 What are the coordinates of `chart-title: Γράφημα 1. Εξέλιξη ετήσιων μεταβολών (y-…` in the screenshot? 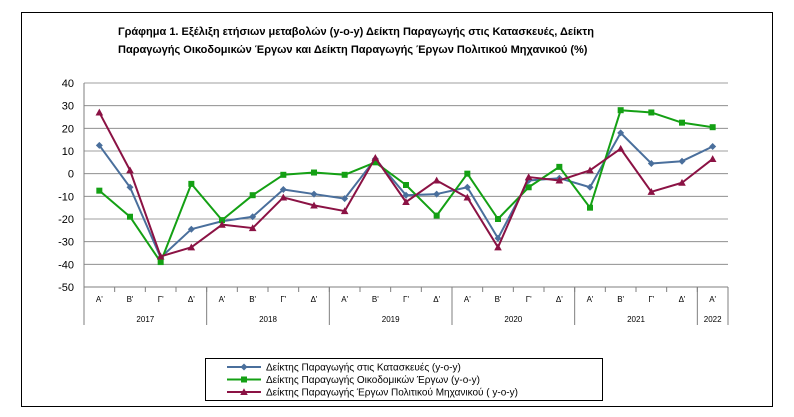 It's located at (398, 41).